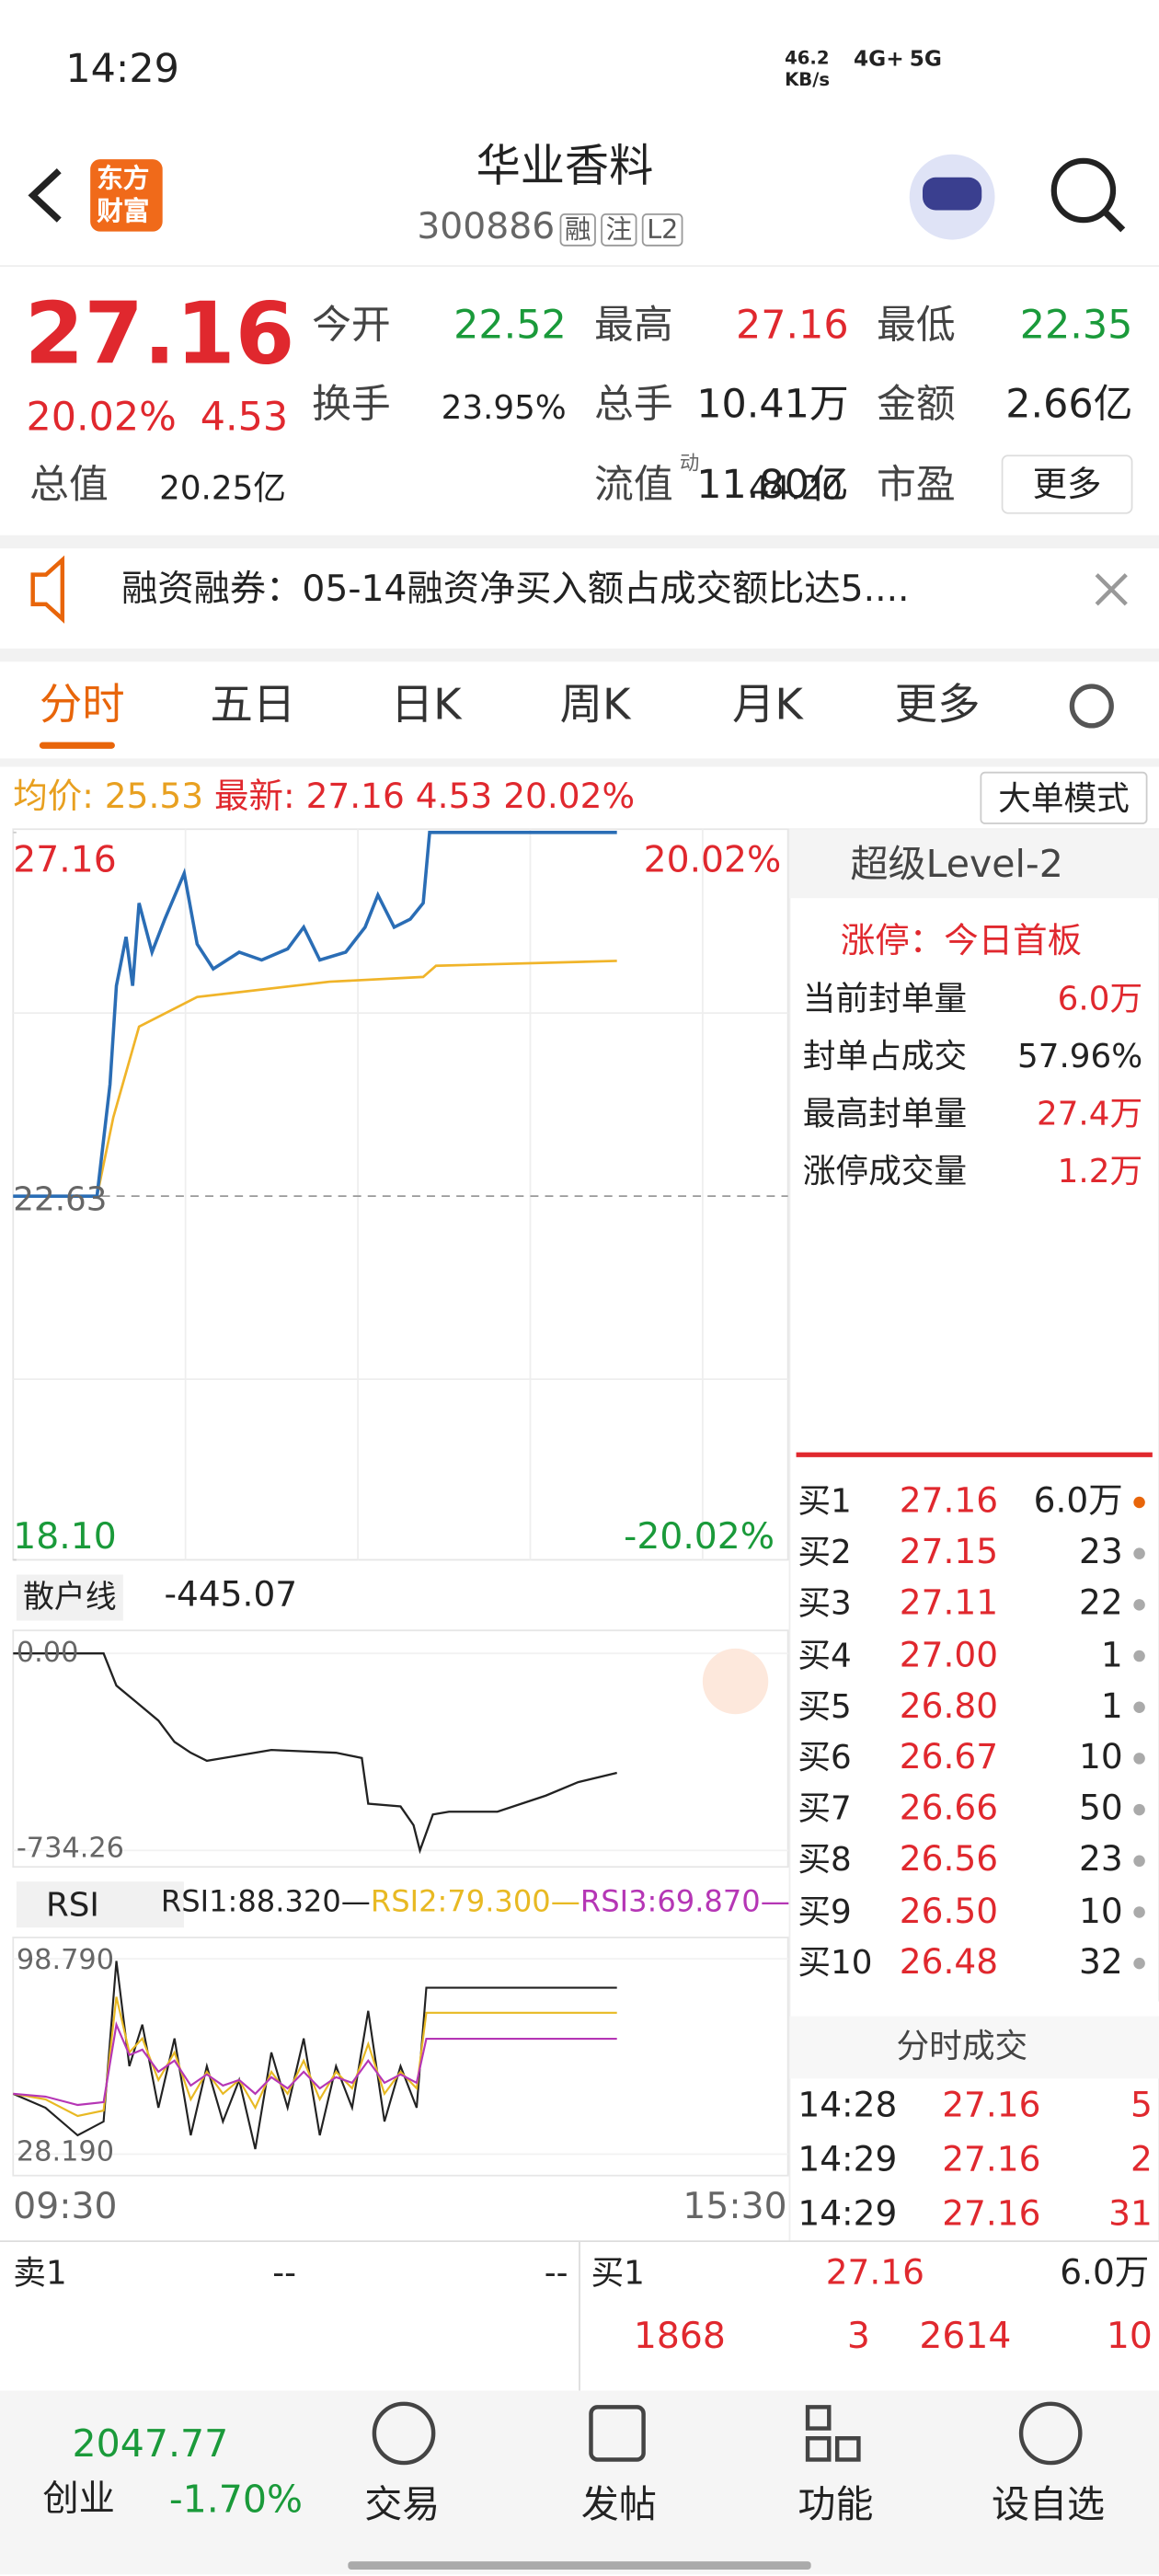 The width and height of the screenshot is (1159, 2576). Describe the element at coordinates (633, 325) in the screenshot. I see `field-label: 最高` at that location.